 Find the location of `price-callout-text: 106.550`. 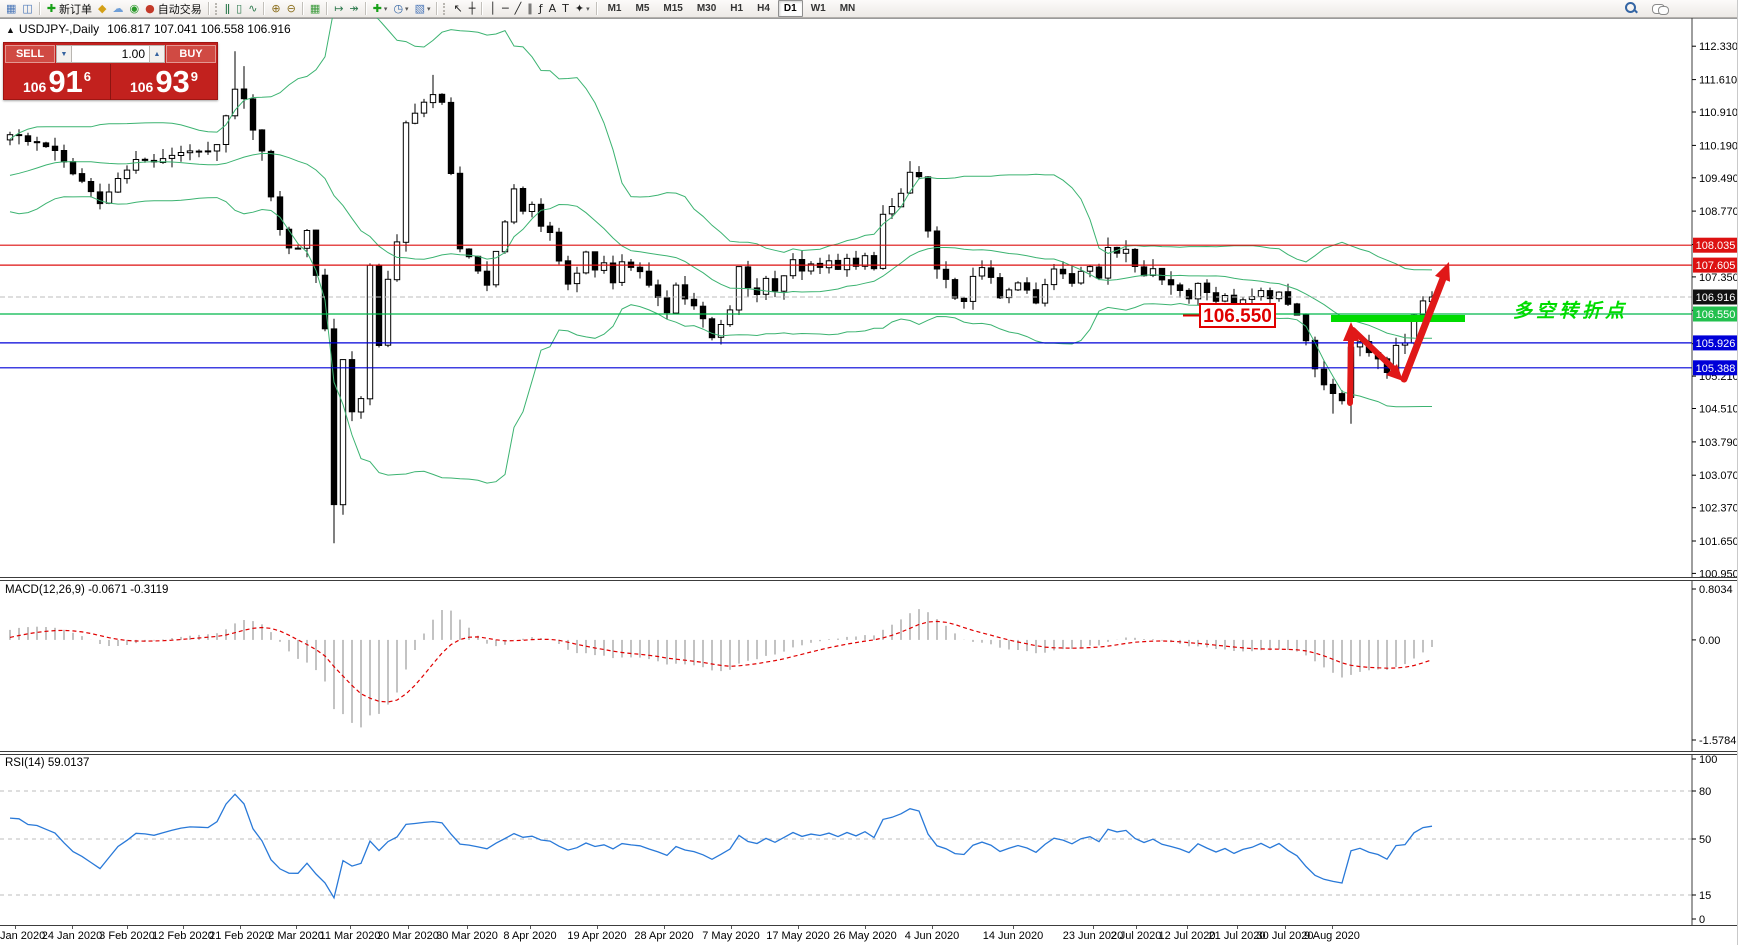

price-callout-text: 106.550 is located at coordinates (1237, 316).